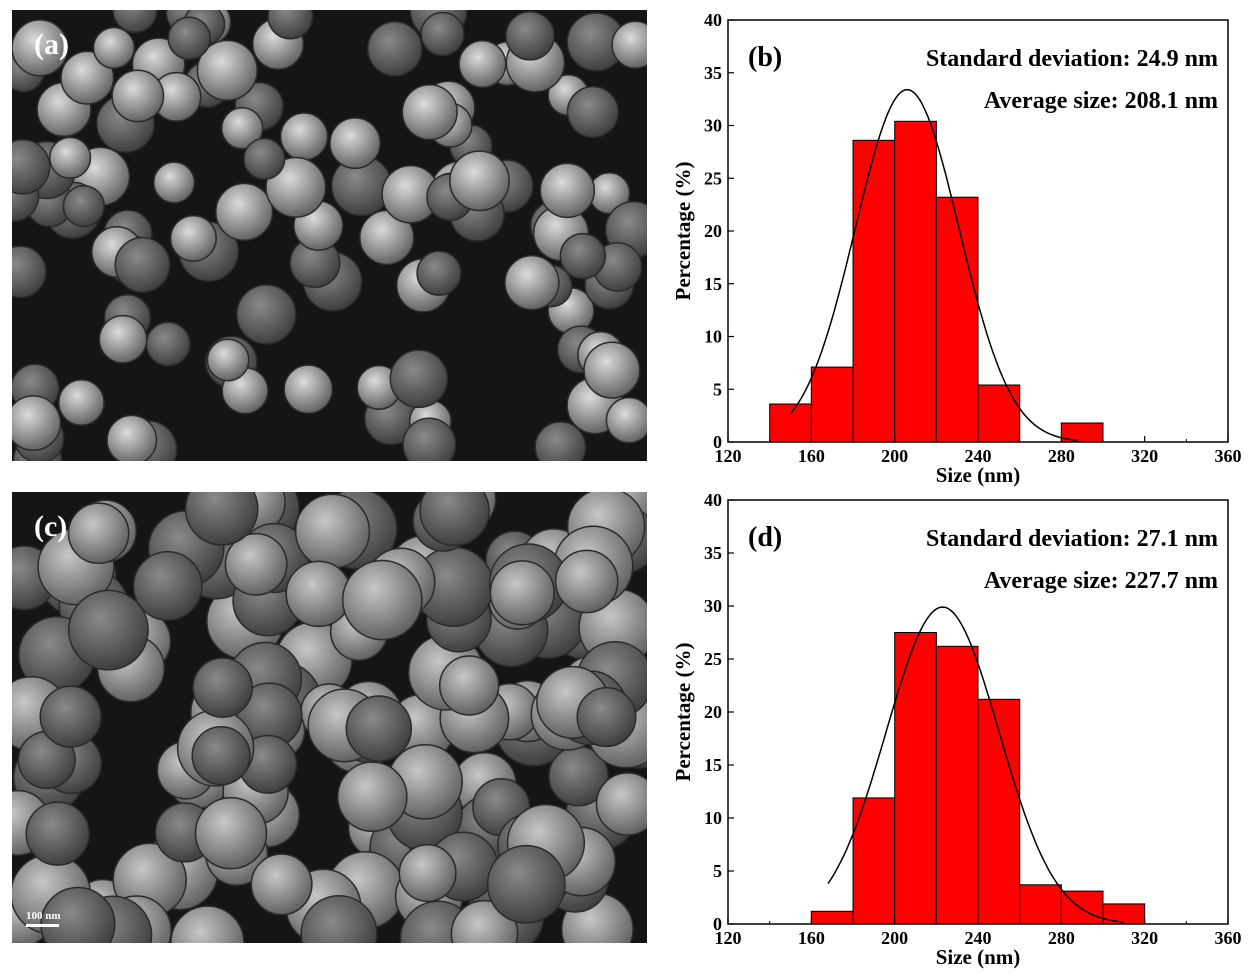  I want to click on panel-tag-a: (a), so click(51, 44).